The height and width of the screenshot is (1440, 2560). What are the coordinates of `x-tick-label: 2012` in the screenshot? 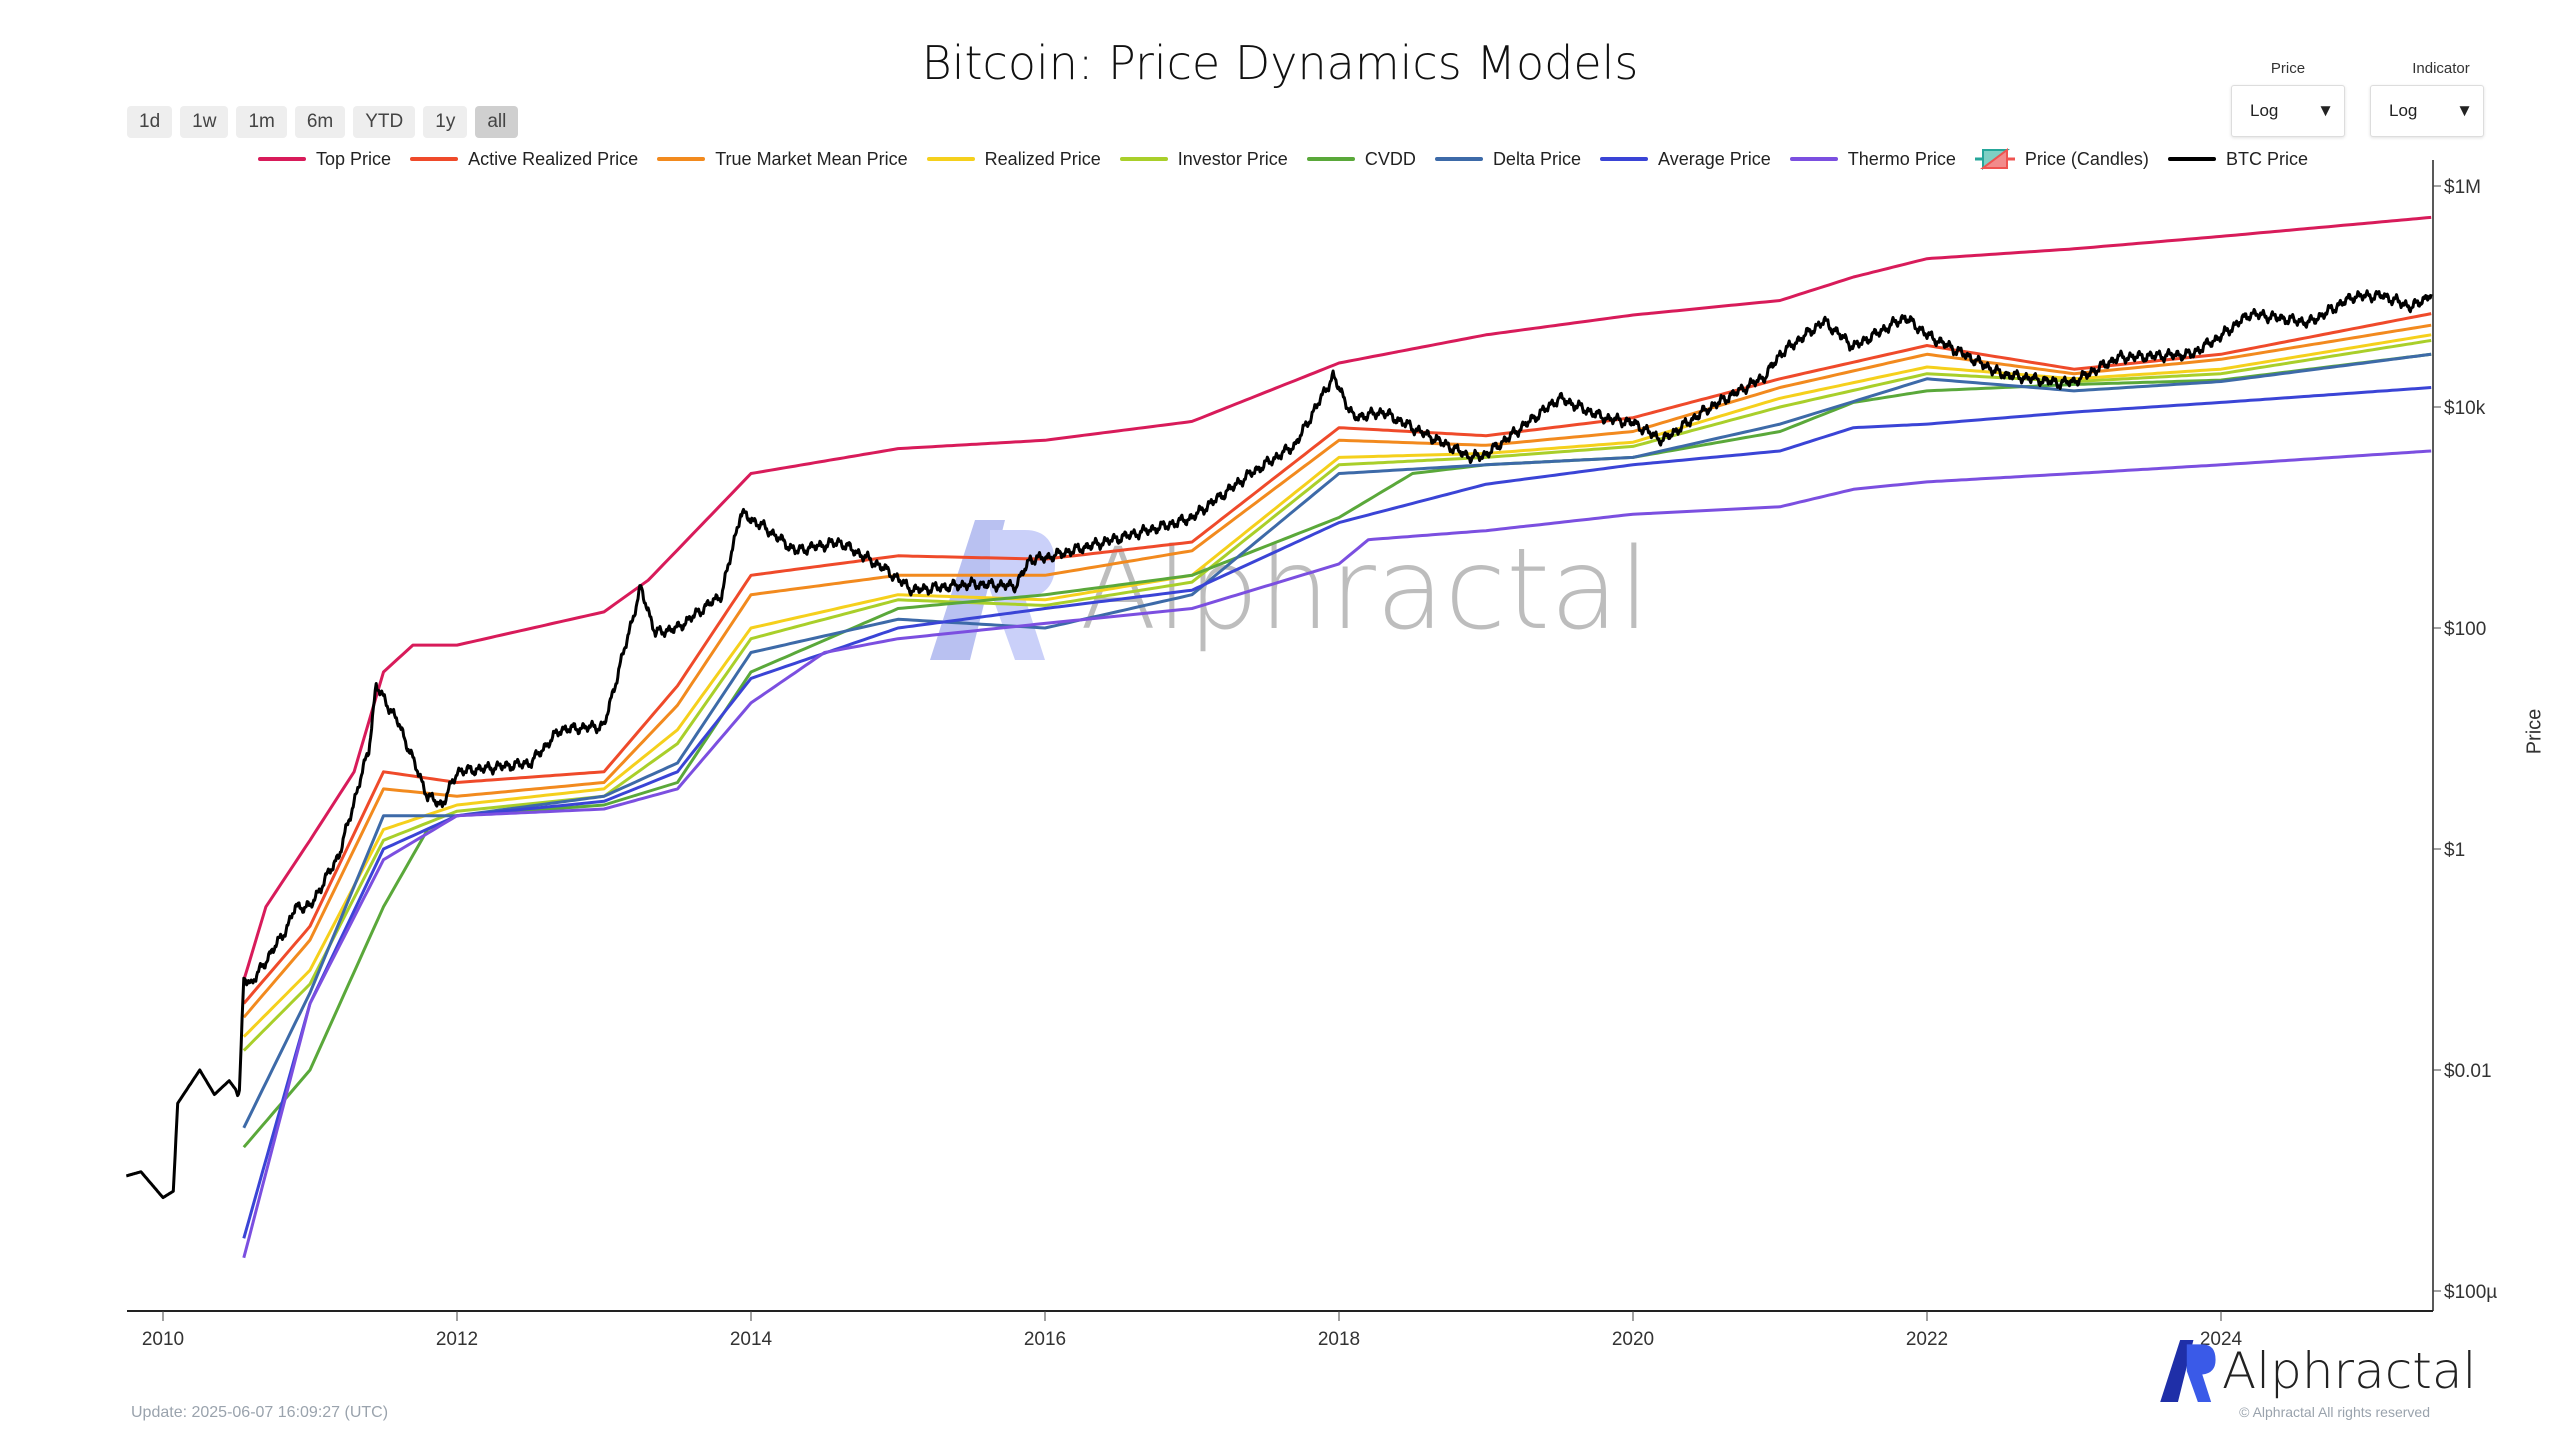 It's located at (457, 1339).